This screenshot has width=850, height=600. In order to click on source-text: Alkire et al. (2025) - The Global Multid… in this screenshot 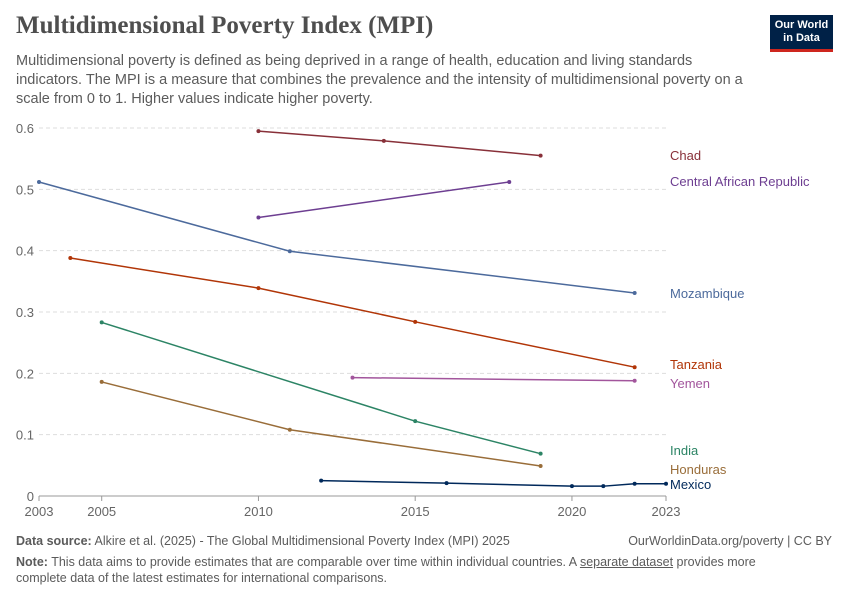, I will do `click(302, 541)`.